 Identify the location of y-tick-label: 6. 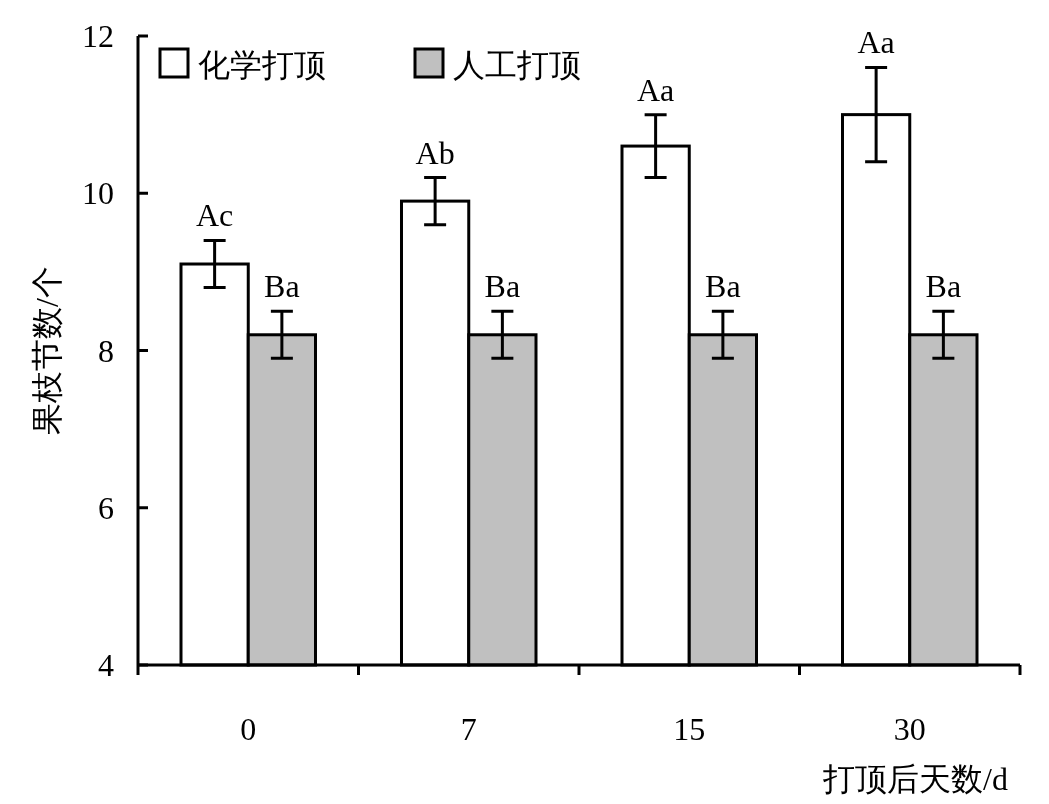
(106, 507).